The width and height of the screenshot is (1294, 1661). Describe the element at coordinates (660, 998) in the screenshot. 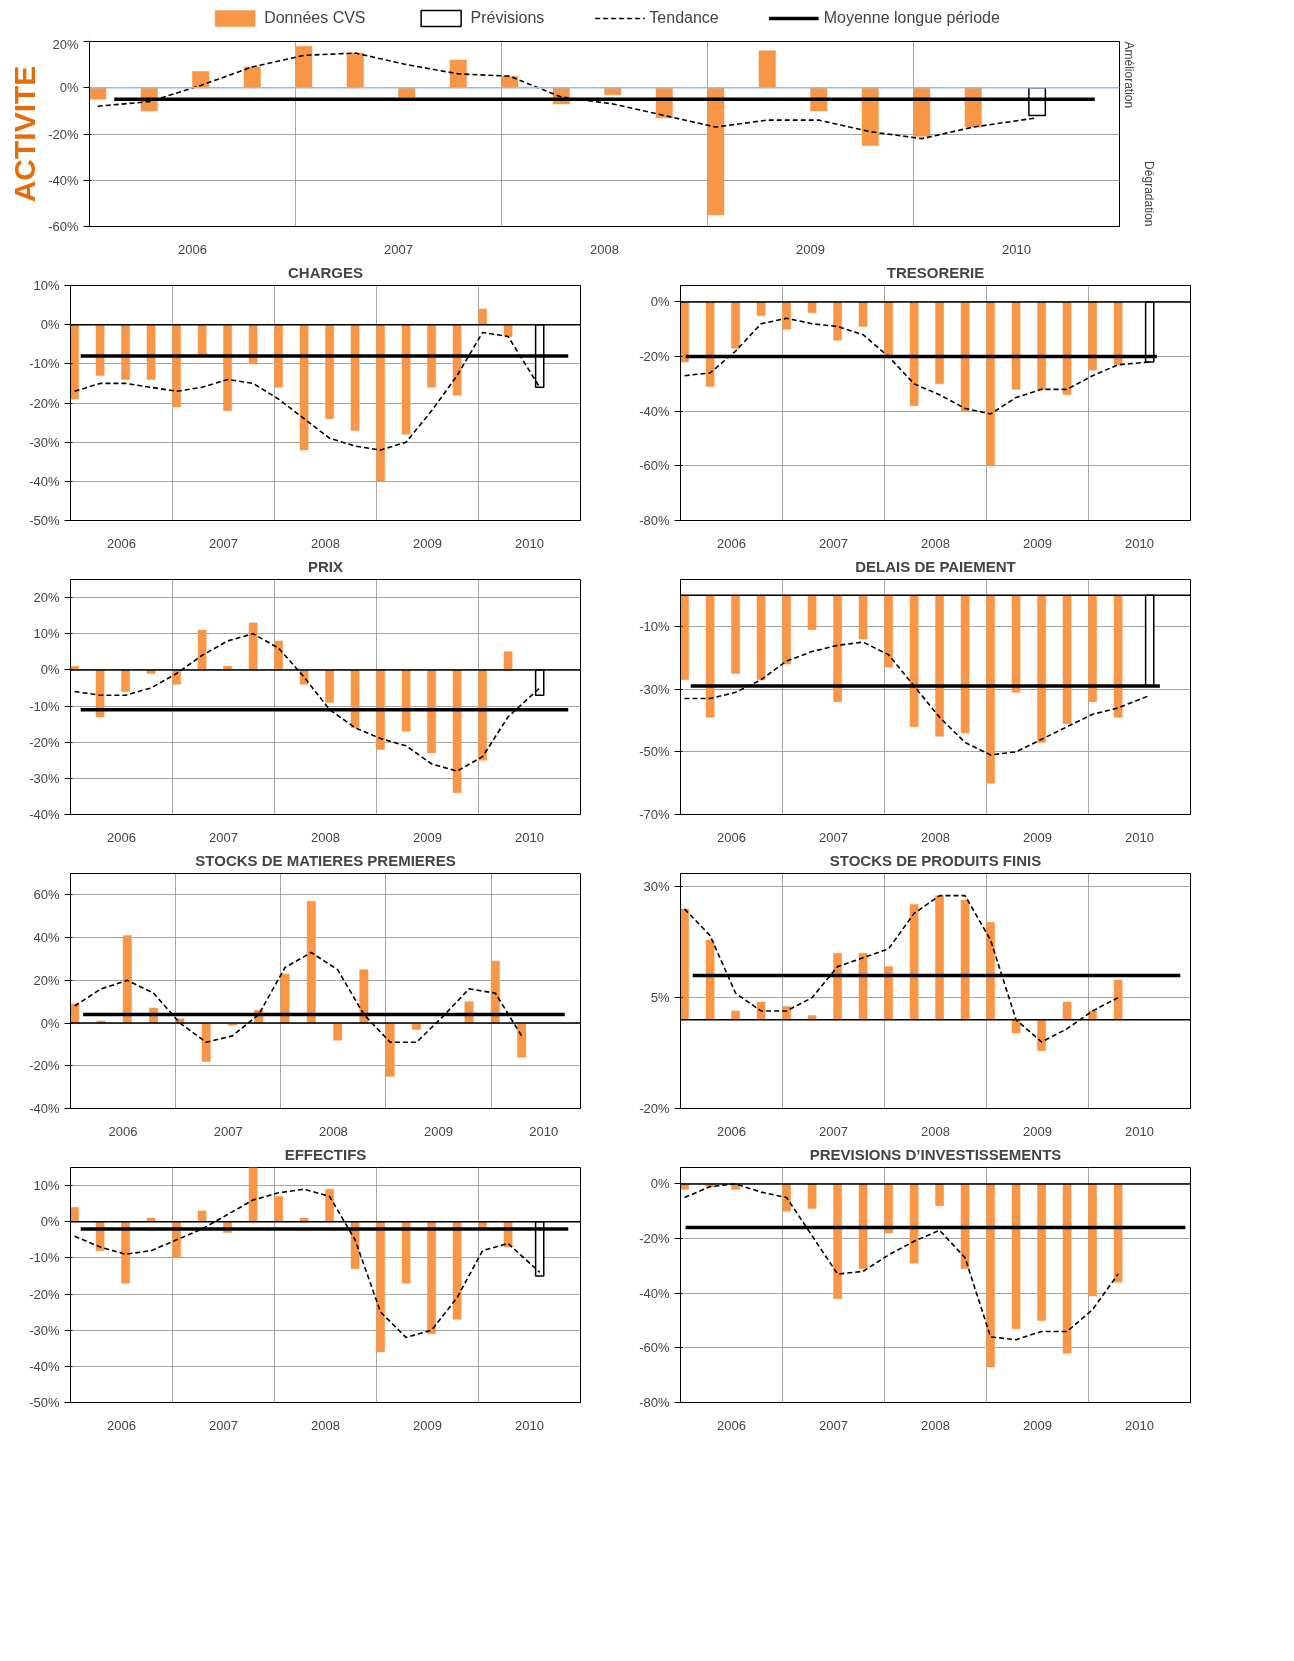

I see `y-tick-label: 5%` at that location.